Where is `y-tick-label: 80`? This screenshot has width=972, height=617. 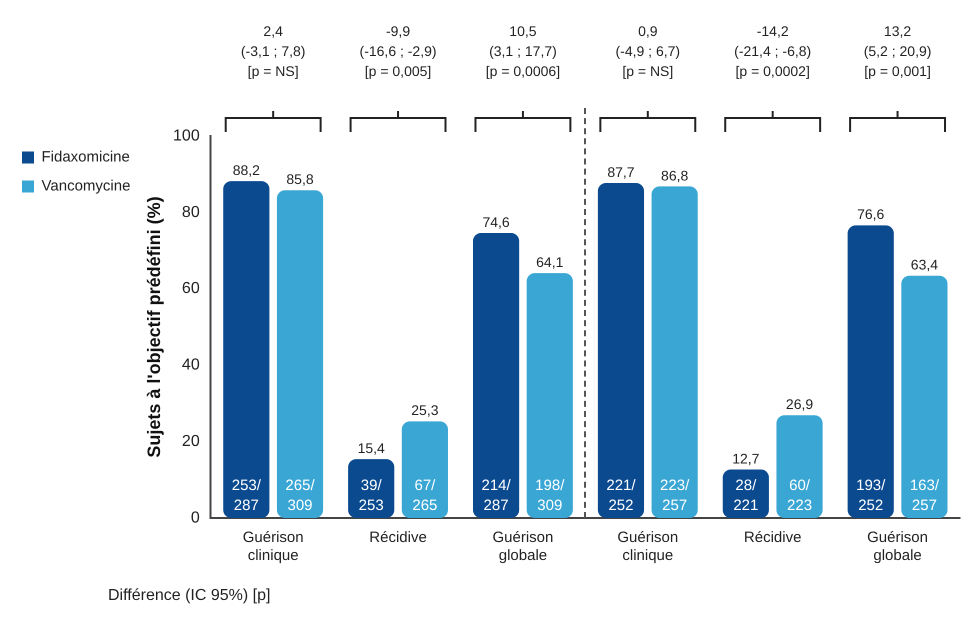
y-tick-label: 80 is located at coordinates (191, 212).